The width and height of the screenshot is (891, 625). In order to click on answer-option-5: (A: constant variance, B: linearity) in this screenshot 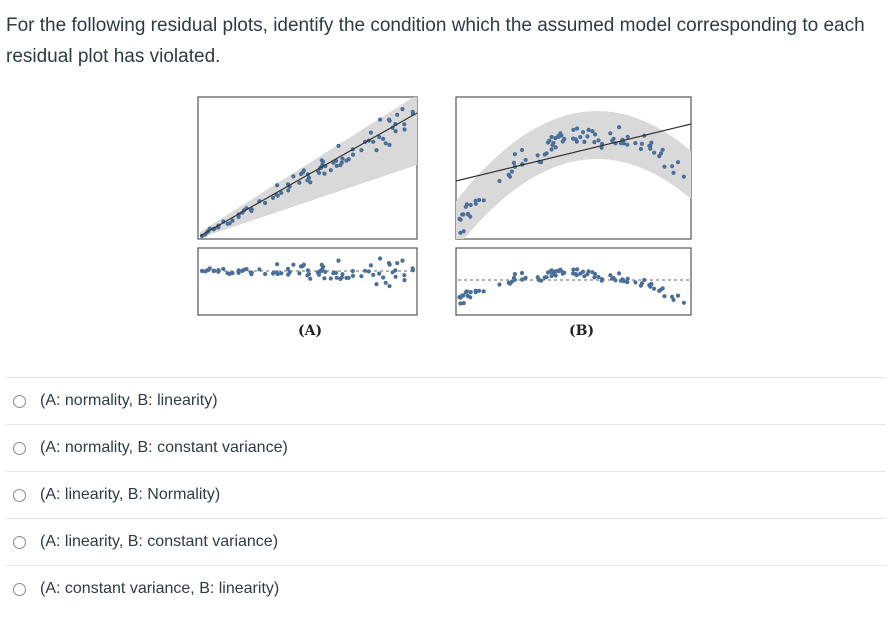, I will do `click(446, 588)`.